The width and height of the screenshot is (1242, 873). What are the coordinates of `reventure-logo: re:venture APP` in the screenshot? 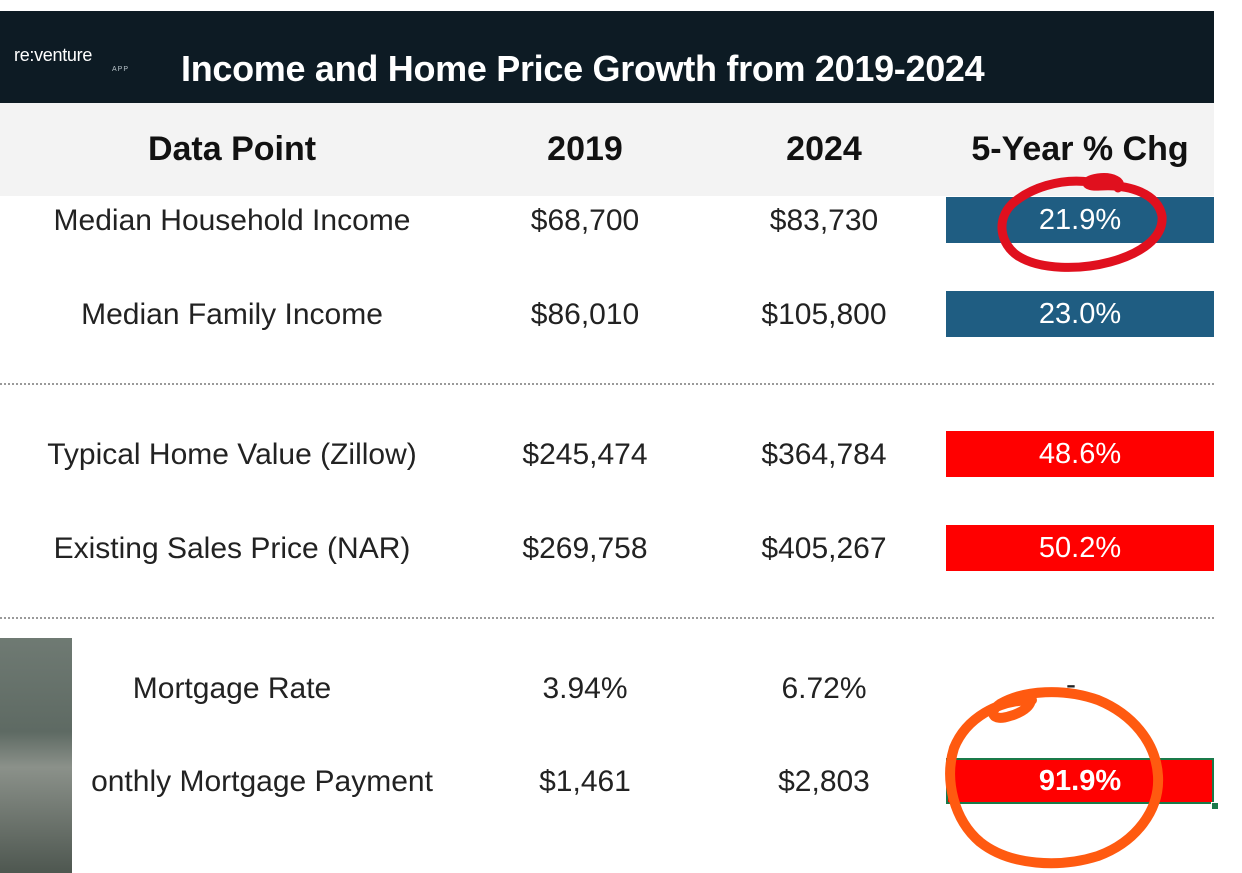 It's located at (74, 61).